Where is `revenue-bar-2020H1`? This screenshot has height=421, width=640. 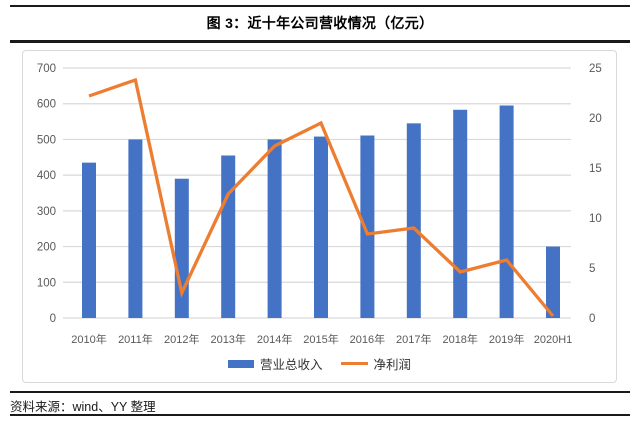
revenue-bar-2020H1 is located at coordinates (553, 282).